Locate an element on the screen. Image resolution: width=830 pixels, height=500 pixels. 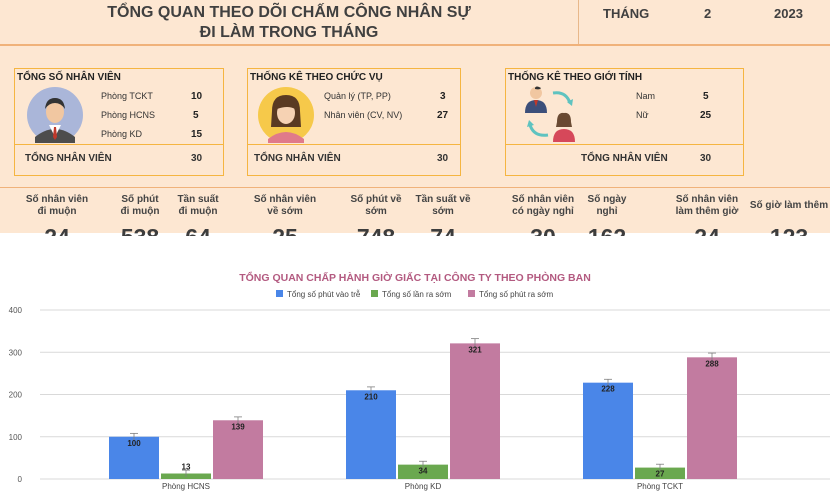
chart-x-labels: Phòng HCNS Phòng KD Phòng TCKT is located at coordinates (422, 486).